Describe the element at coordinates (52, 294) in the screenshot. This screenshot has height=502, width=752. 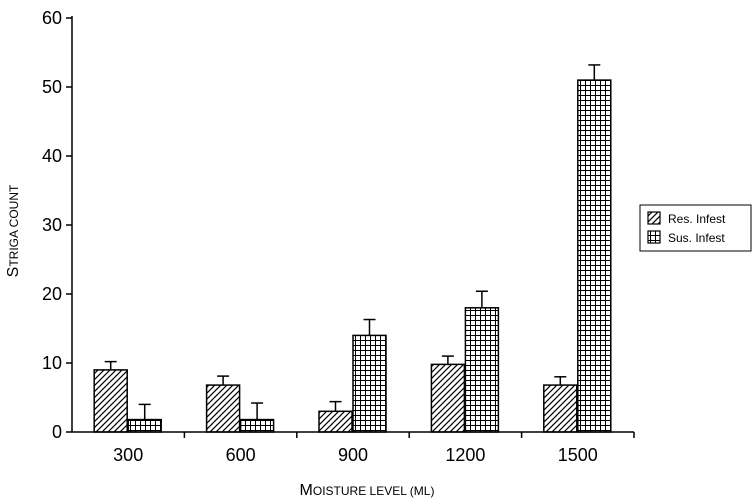
I see `y-tick-label: 20` at that location.